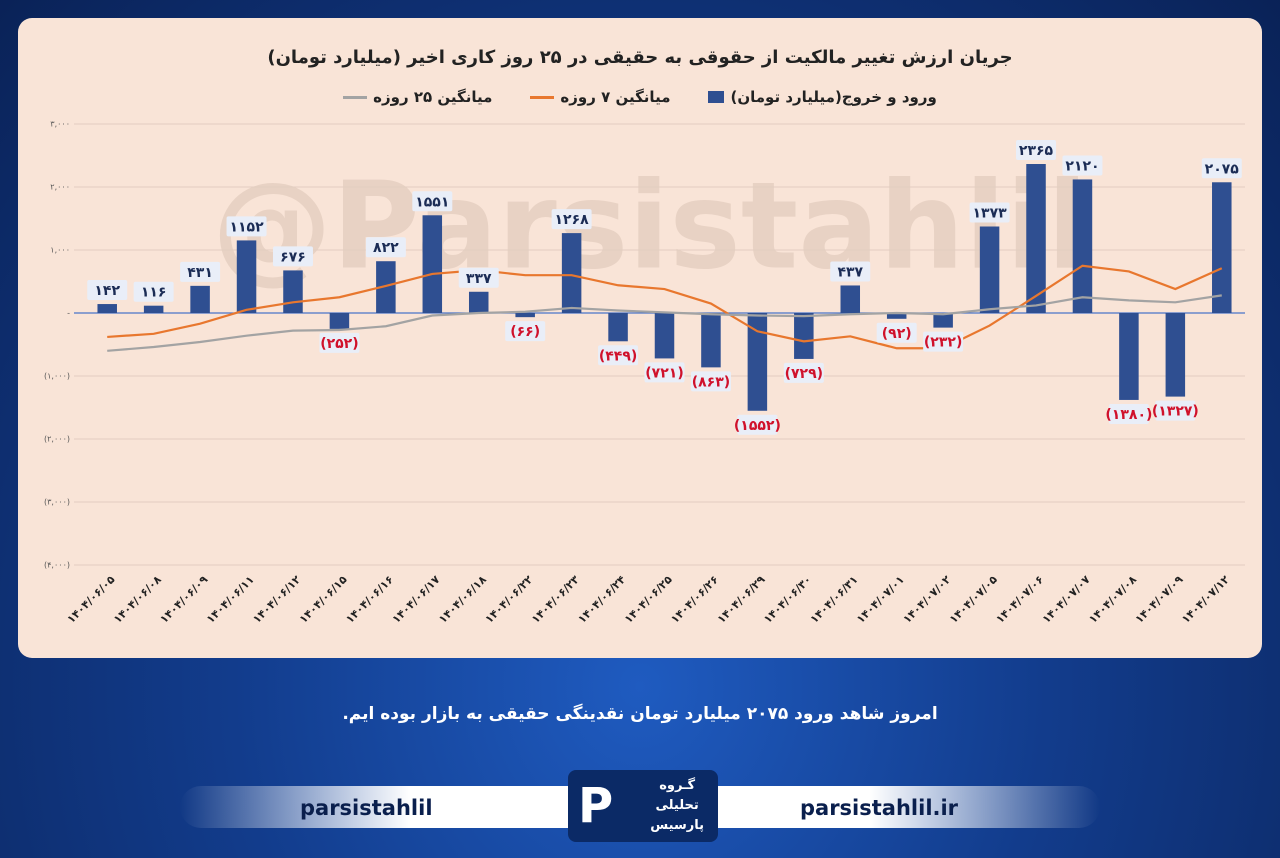  I want to click on x-tick-label: ۱۴۰۴/۰۷/۰۲, so click(927, 599).